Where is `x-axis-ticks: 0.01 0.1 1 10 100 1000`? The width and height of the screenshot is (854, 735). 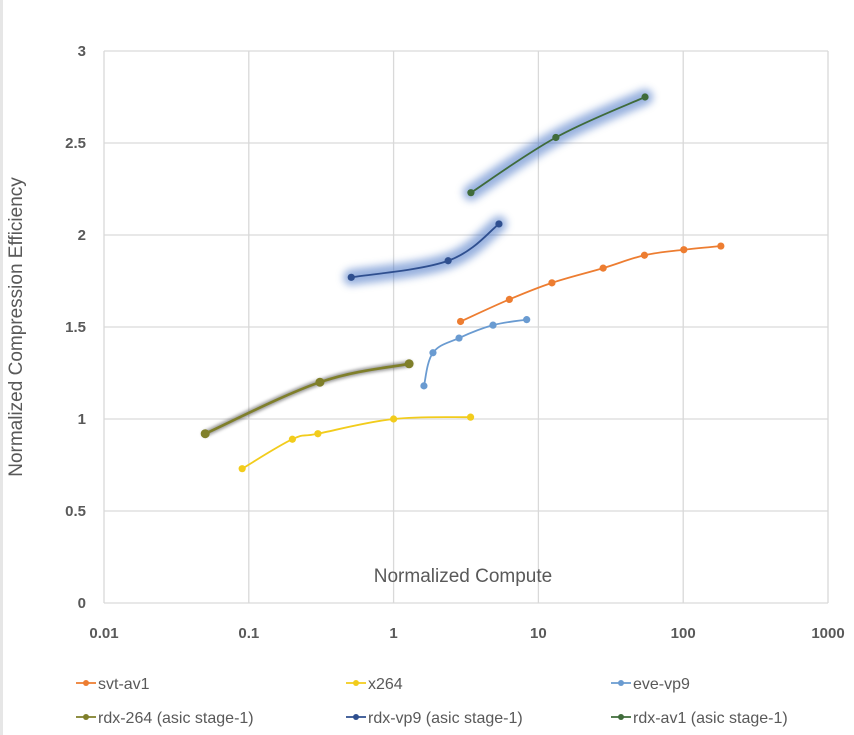 x-axis-ticks: 0.01 0.1 1 10 100 1000 is located at coordinates (466, 633).